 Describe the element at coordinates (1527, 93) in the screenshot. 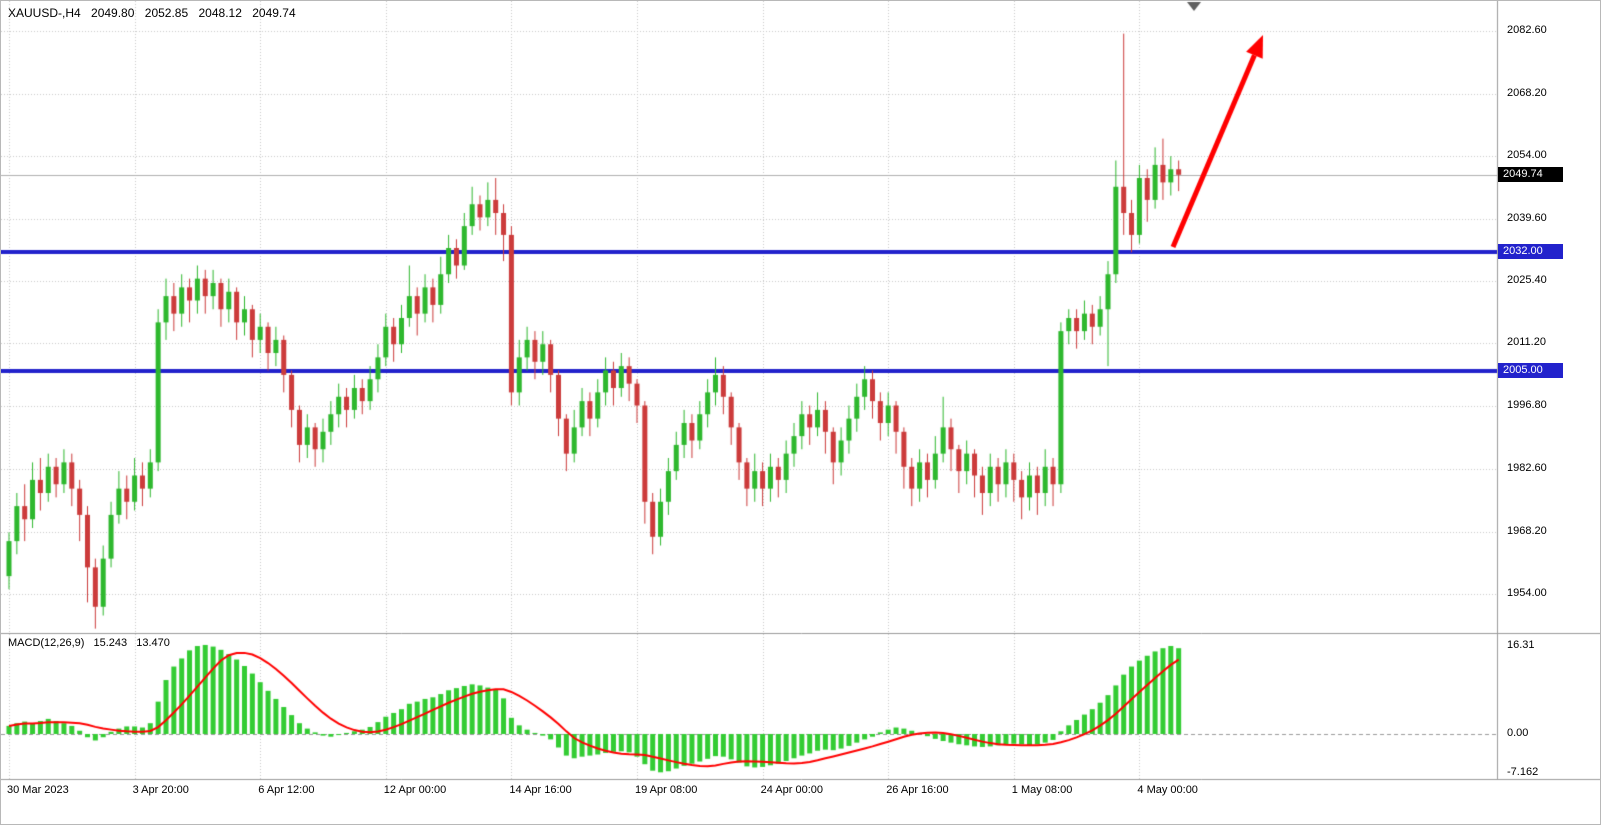

I see `price-axis-label: 2068.20` at that location.